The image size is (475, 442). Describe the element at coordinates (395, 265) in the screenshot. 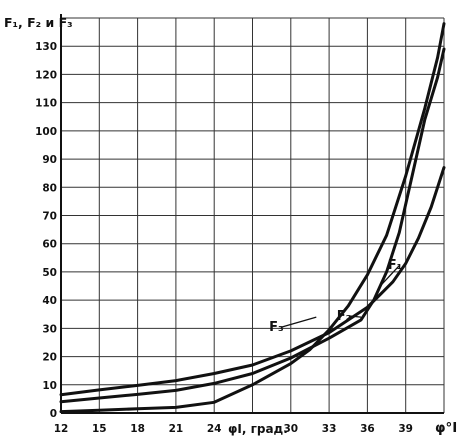

I see `series-label-f1: F₁` at that location.